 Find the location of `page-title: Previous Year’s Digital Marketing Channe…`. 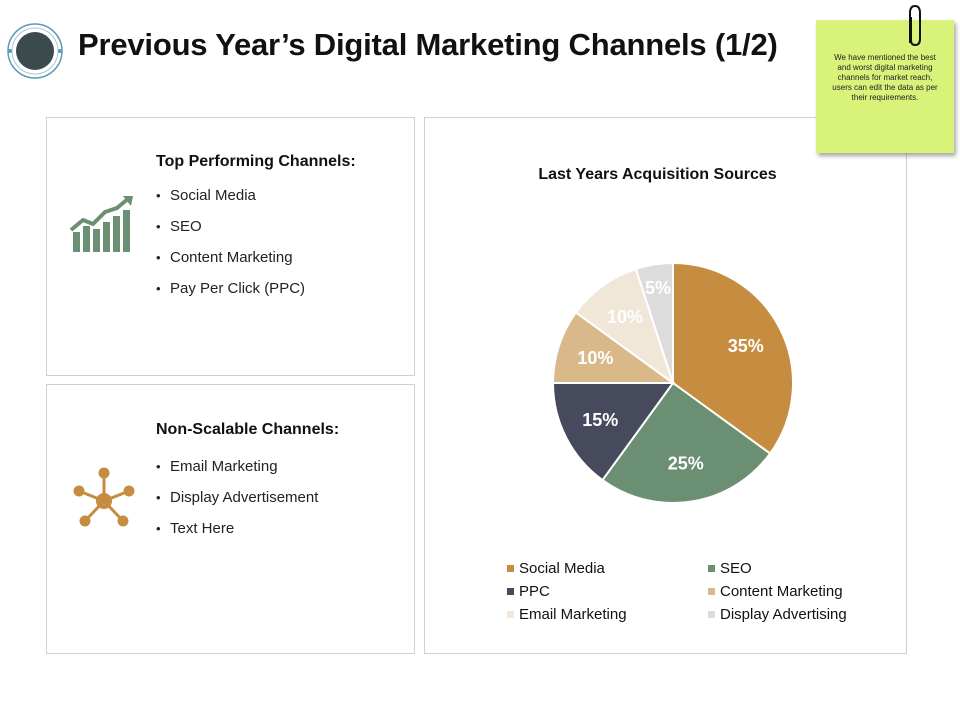

page-title: Previous Year’s Digital Marketing Channe… is located at coordinates (428, 44).